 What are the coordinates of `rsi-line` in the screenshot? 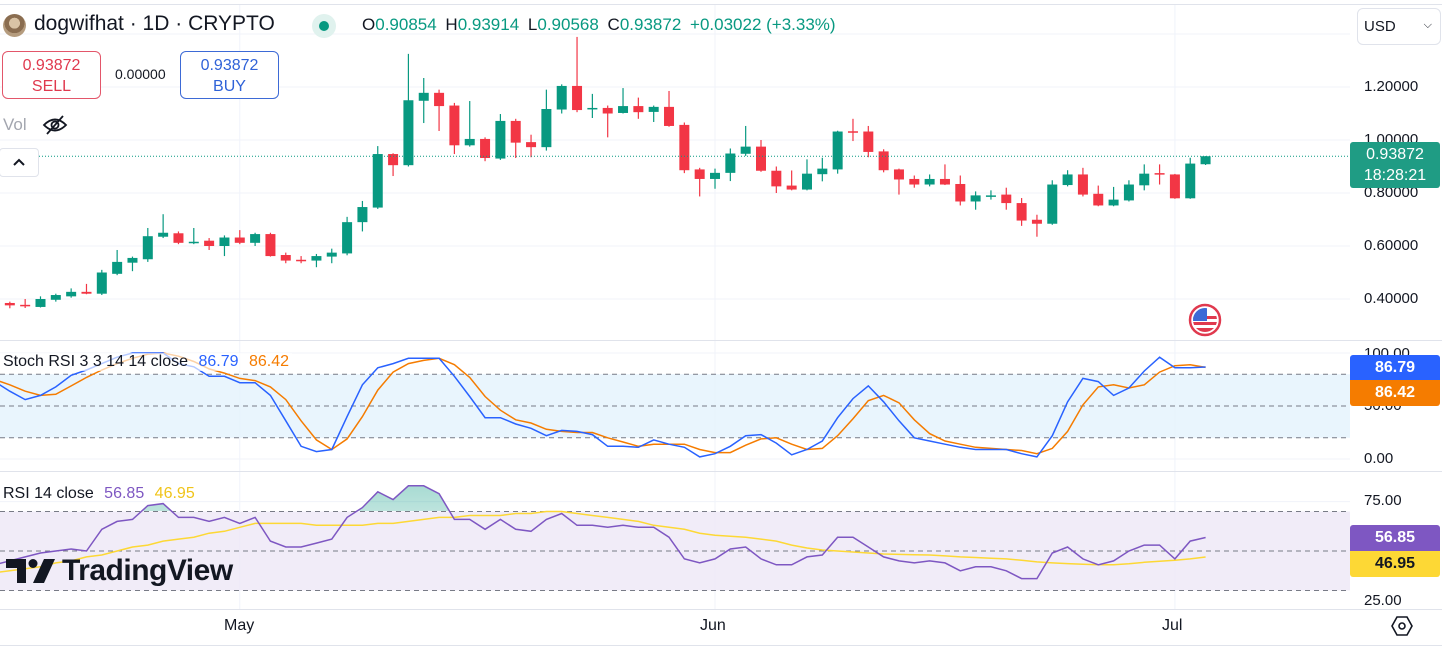 It's located at (603, 532).